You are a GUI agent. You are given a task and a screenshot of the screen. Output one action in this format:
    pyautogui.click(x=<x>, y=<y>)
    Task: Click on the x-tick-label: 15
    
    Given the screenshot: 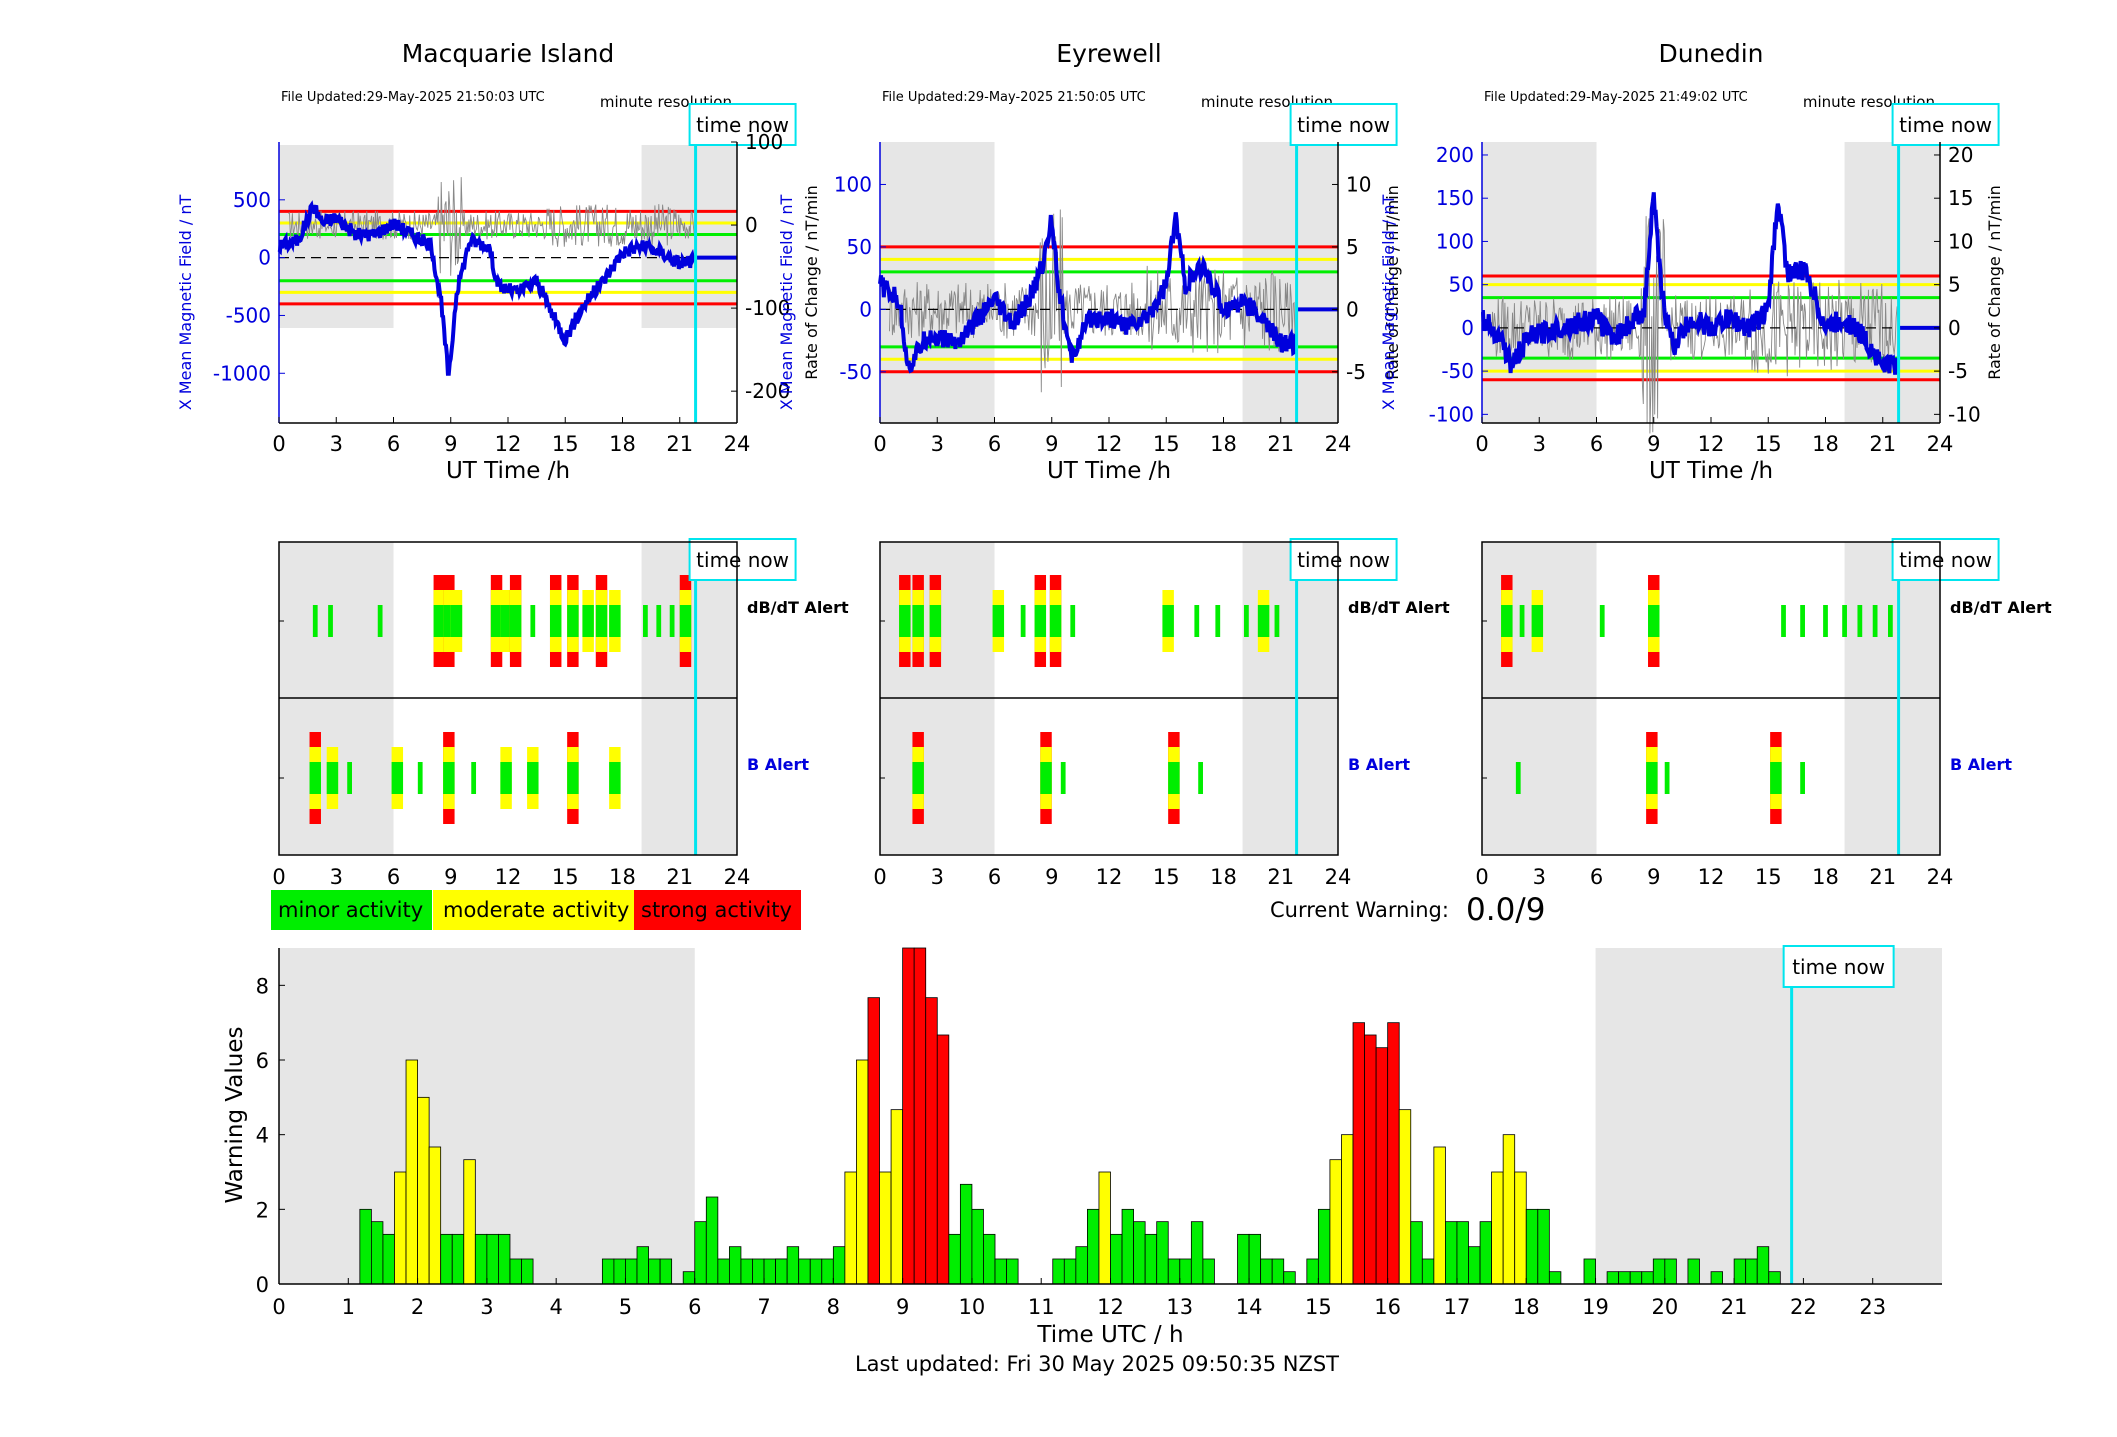 What is the action you would take?
    pyautogui.click(x=1166, y=444)
    